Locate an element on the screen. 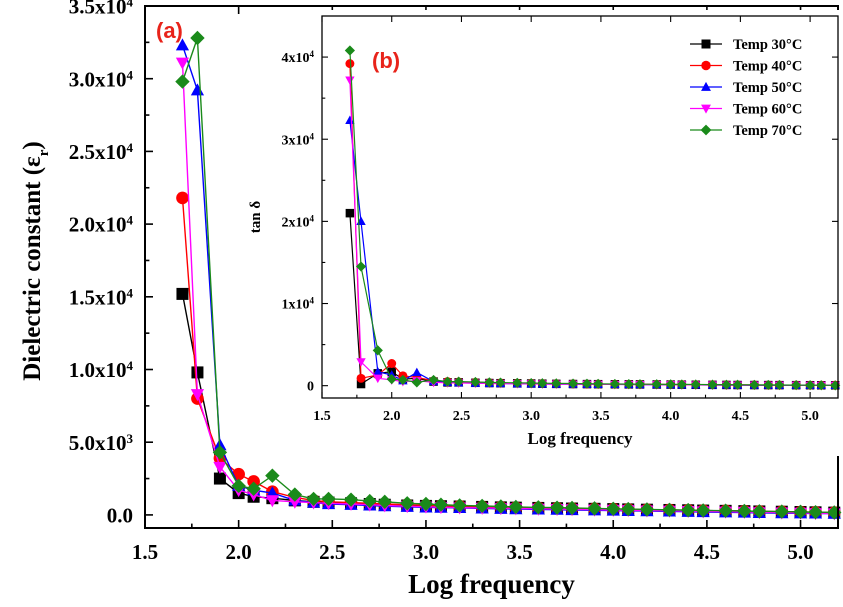 Image resolution: width=843 pixels, height=607 pixels. a-y-tick-label-base: 2.0x10 is located at coordinates (98, 225).